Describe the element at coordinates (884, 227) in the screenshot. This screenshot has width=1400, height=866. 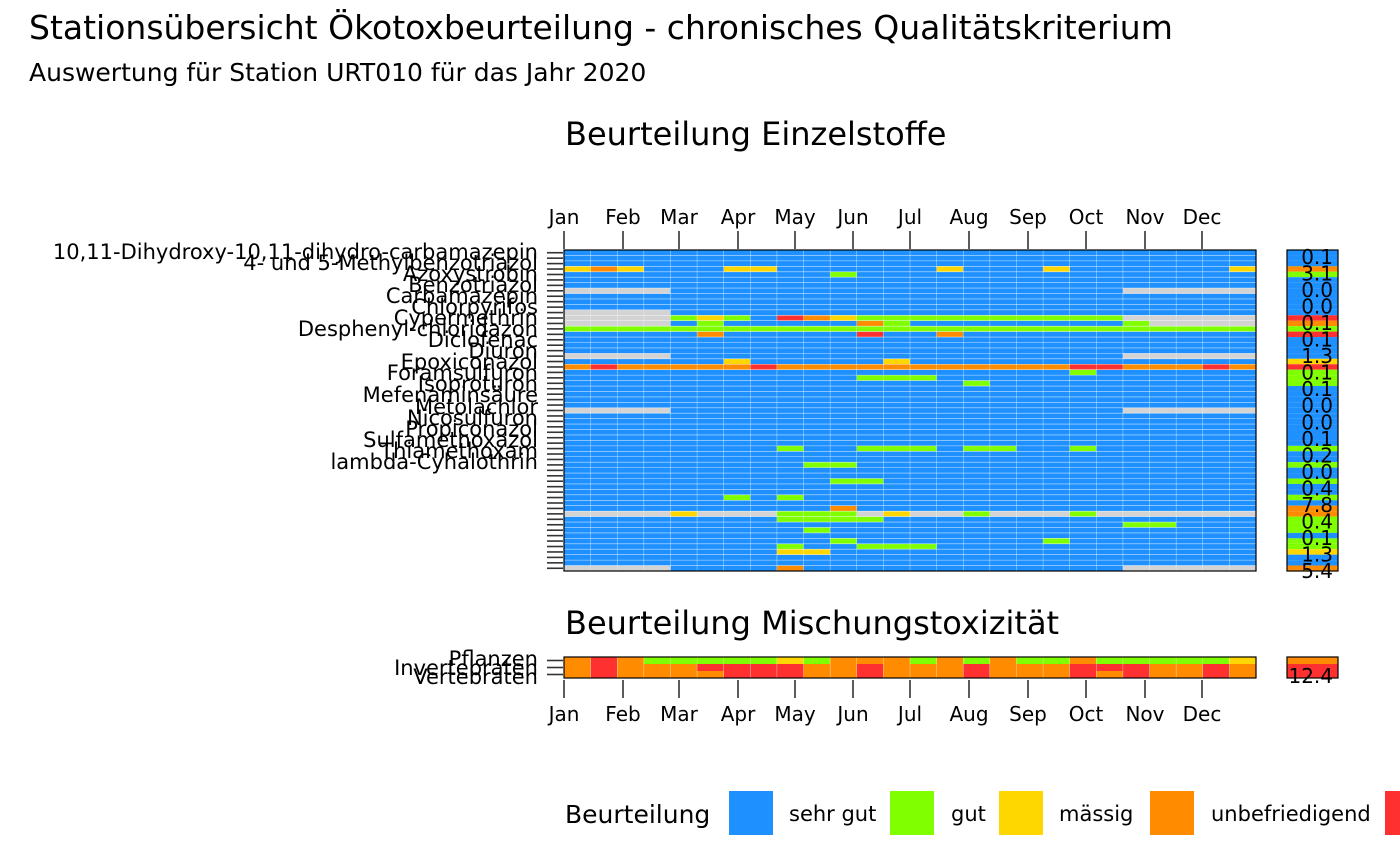
I see `top-month-axis: Jan Feb Mar Apr May Jun Jul Aug Sep Oct Nov Dec` at that location.